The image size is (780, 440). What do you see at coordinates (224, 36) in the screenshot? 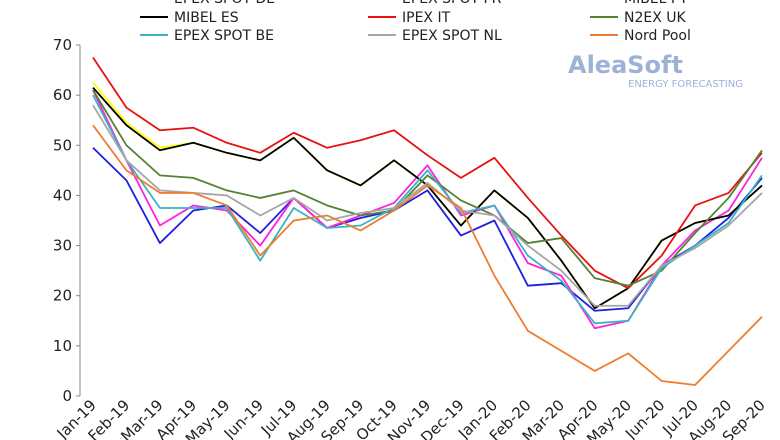
I see `legend-label: EPEX SPOT BE` at bounding box center [224, 36].